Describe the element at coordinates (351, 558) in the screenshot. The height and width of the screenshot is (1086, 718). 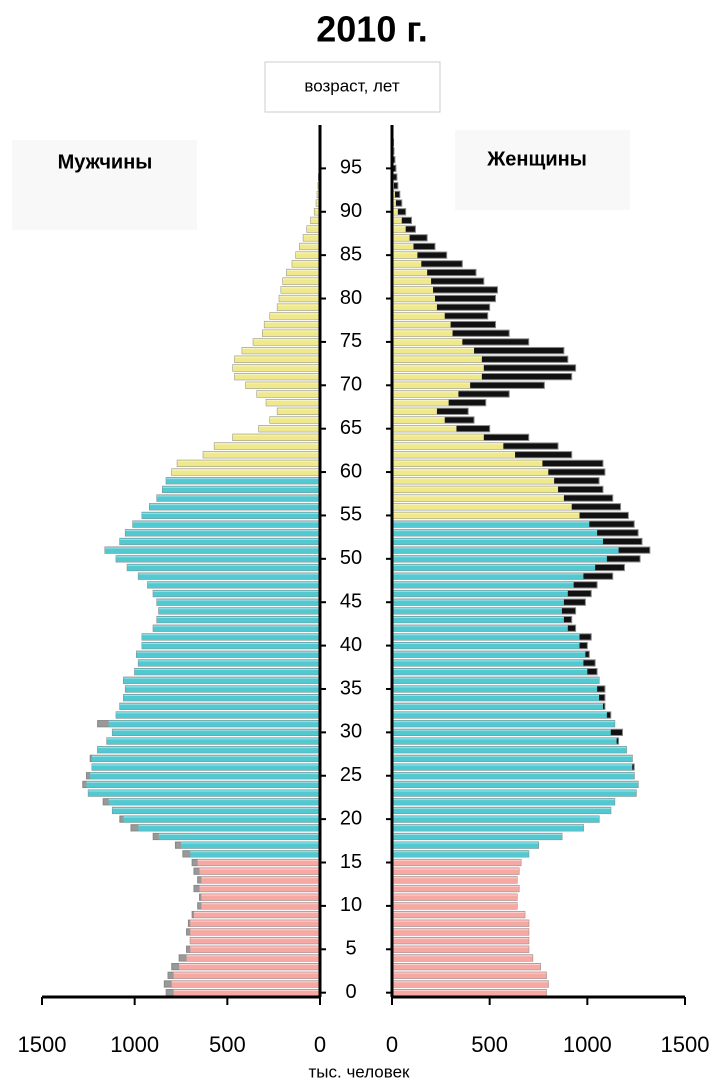
I see `y-tick-label: 50` at that location.